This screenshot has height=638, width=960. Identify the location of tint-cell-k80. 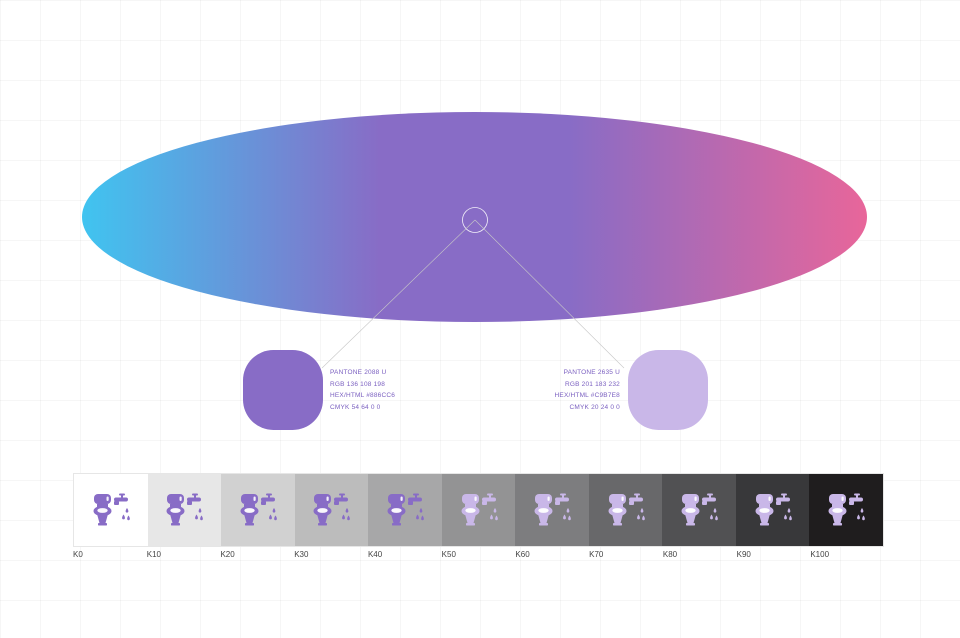
(699, 510).